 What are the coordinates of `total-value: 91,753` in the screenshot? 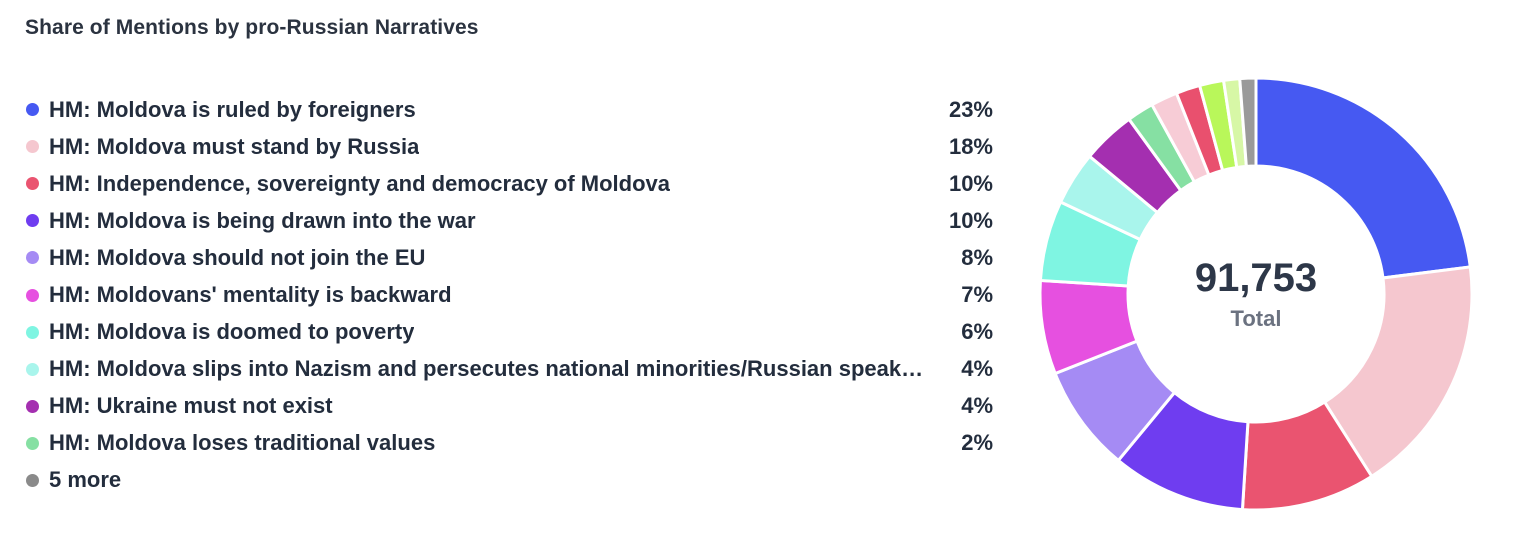 It's located at (1256, 278).